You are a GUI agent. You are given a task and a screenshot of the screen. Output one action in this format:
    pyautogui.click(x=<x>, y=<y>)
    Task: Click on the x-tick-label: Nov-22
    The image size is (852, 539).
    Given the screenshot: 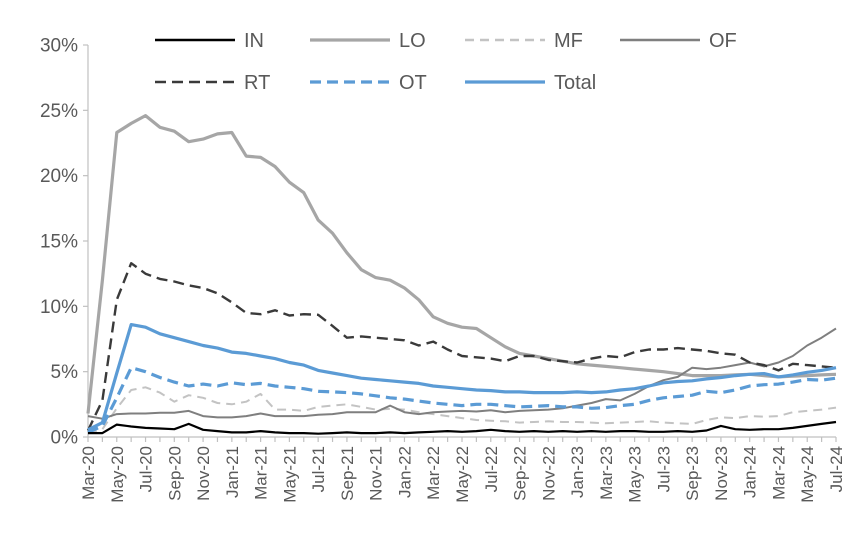 What is the action you would take?
    pyautogui.click(x=548, y=473)
    